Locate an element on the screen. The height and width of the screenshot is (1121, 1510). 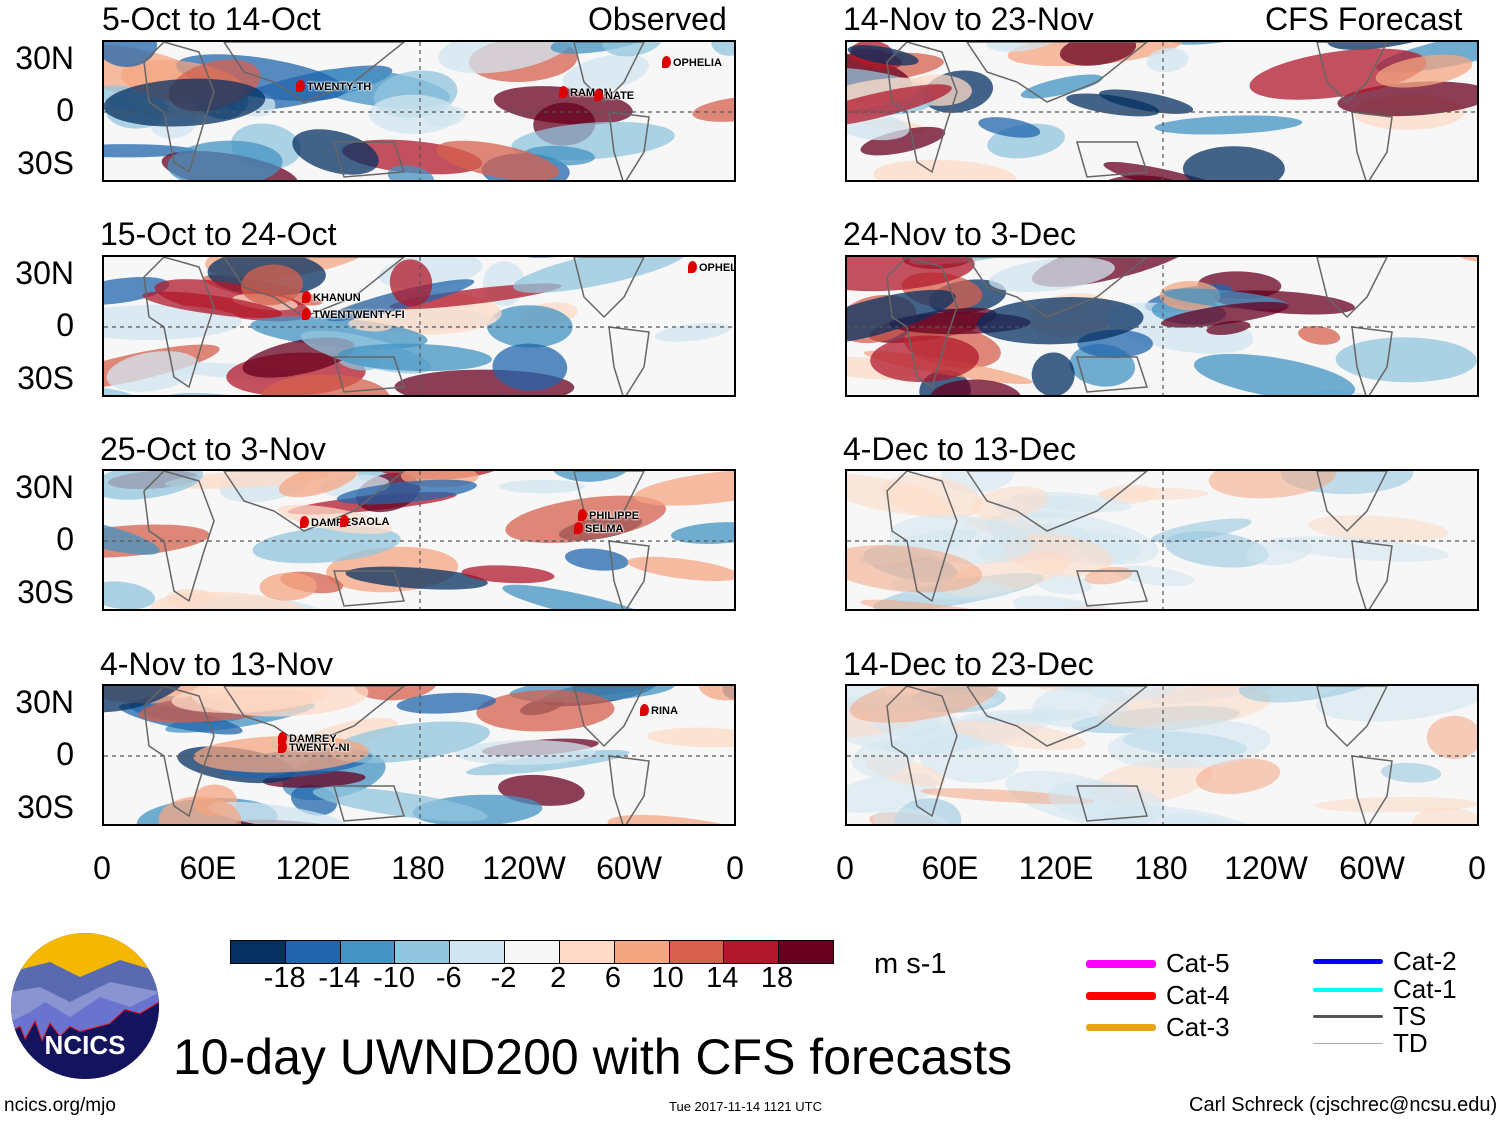
colorbar-tick: -18 is located at coordinates (284, 978).